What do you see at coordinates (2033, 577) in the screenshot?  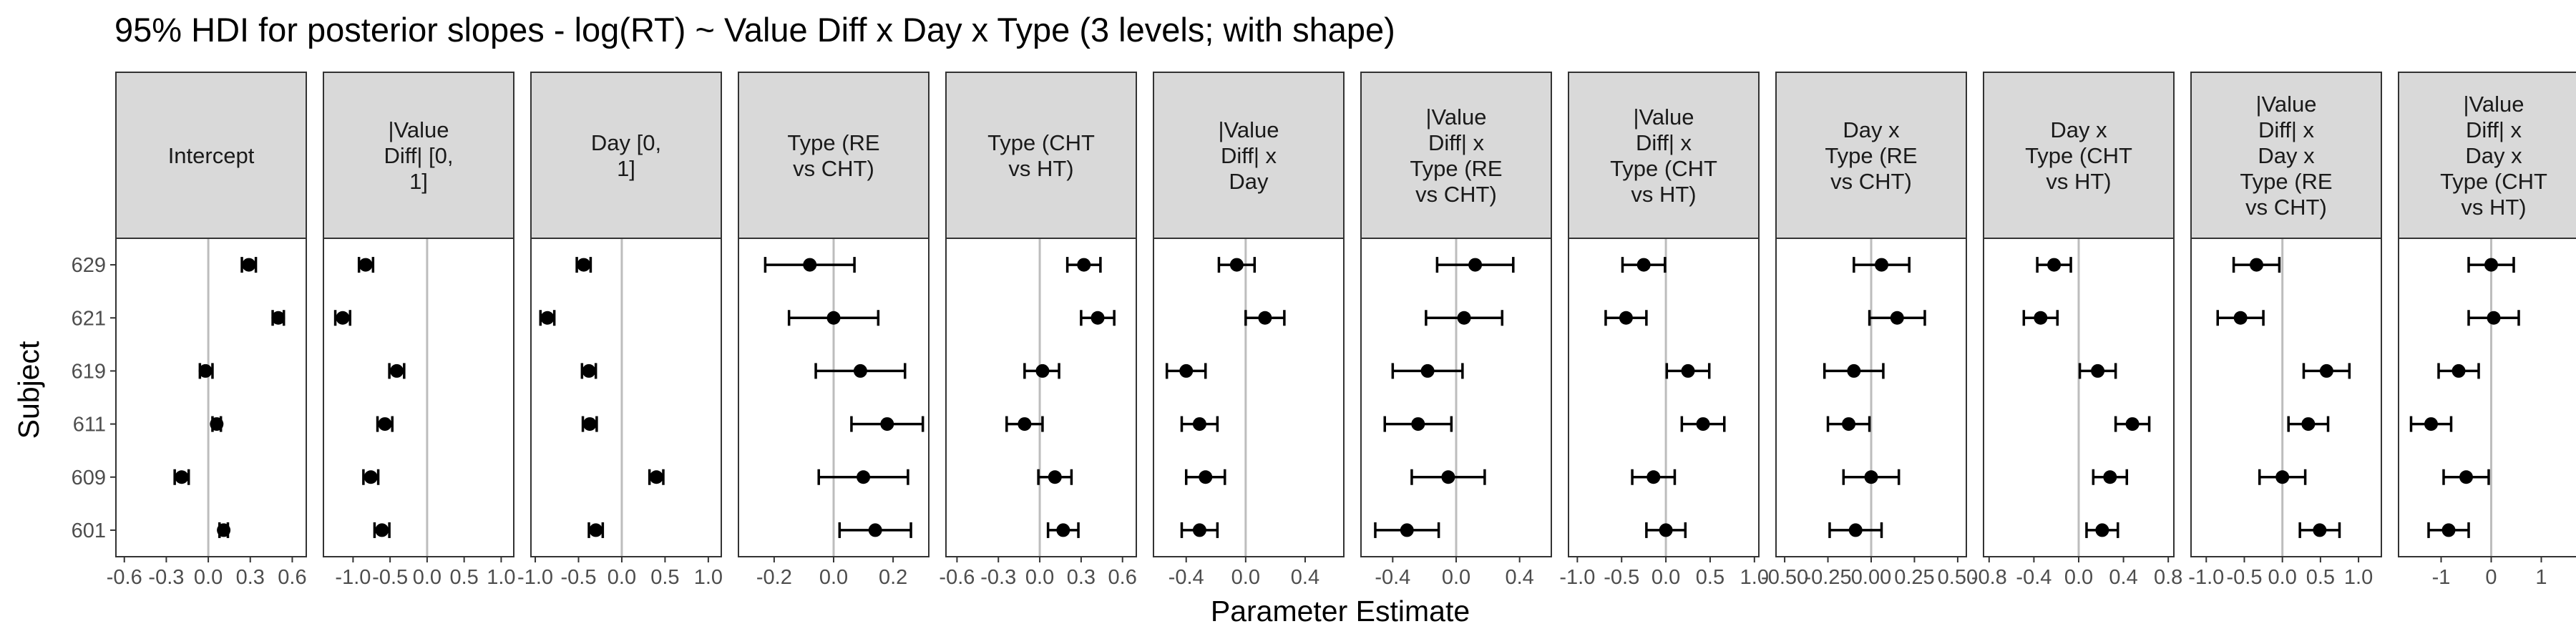 I see `x-tick-label: -0.4` at bounding box center [2033, 577].